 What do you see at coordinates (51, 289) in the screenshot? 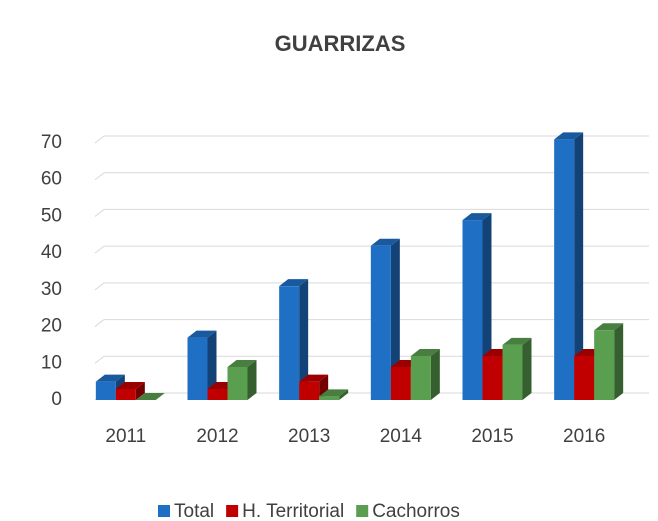
I see `y-tick-label: 30` at bounding box center [51, 289].